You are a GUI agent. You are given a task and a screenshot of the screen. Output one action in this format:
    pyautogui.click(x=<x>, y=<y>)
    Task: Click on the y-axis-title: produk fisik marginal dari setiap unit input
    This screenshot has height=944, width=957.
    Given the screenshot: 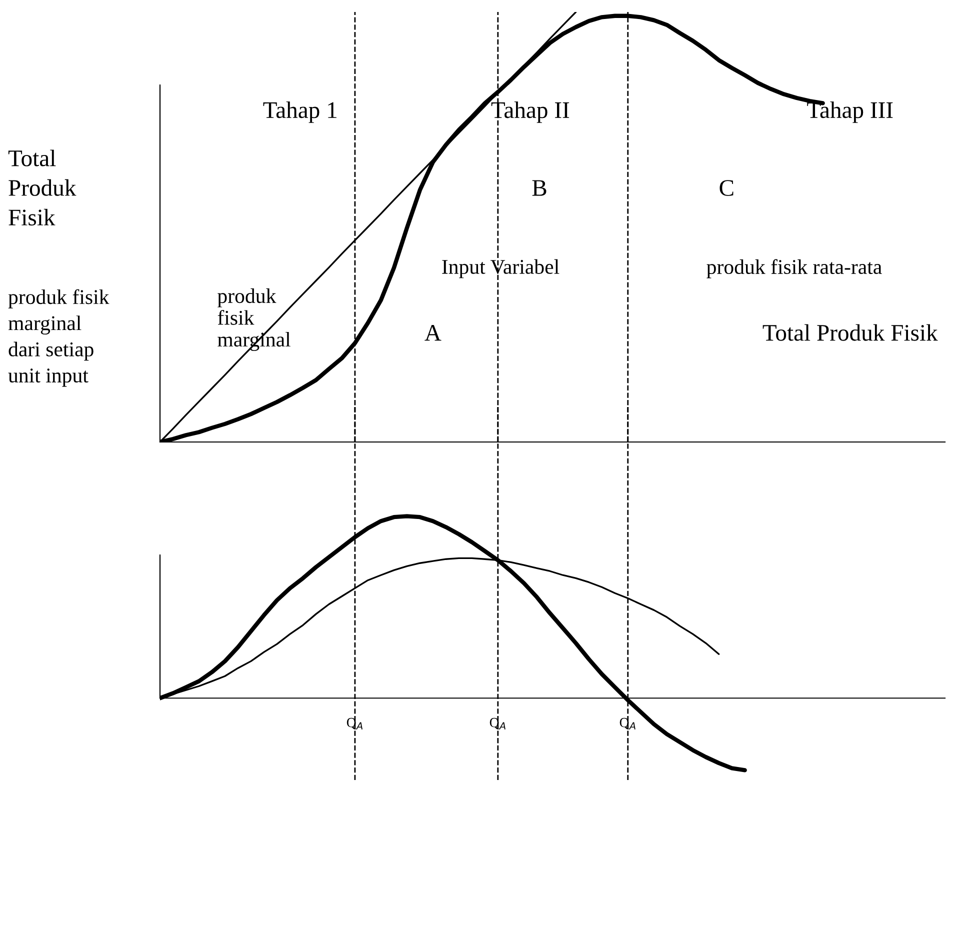 What is the action you would take?
    pyautogui.click(x=59, y=338)
    